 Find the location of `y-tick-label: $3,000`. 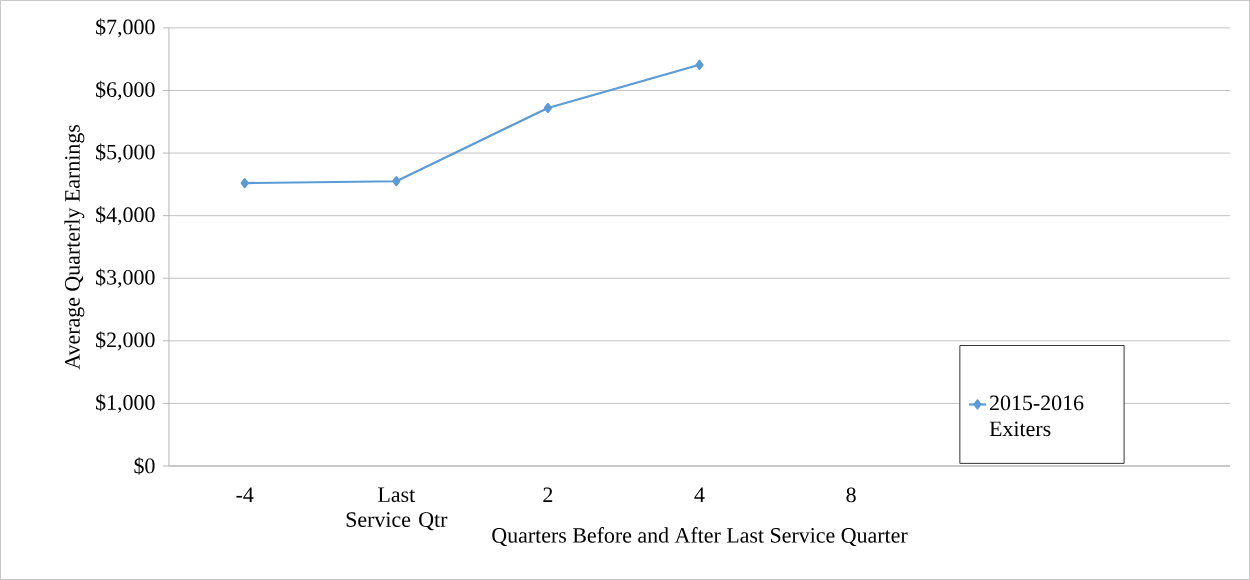

y-tick-label: $3,000 is located at coordinates (125, 278).